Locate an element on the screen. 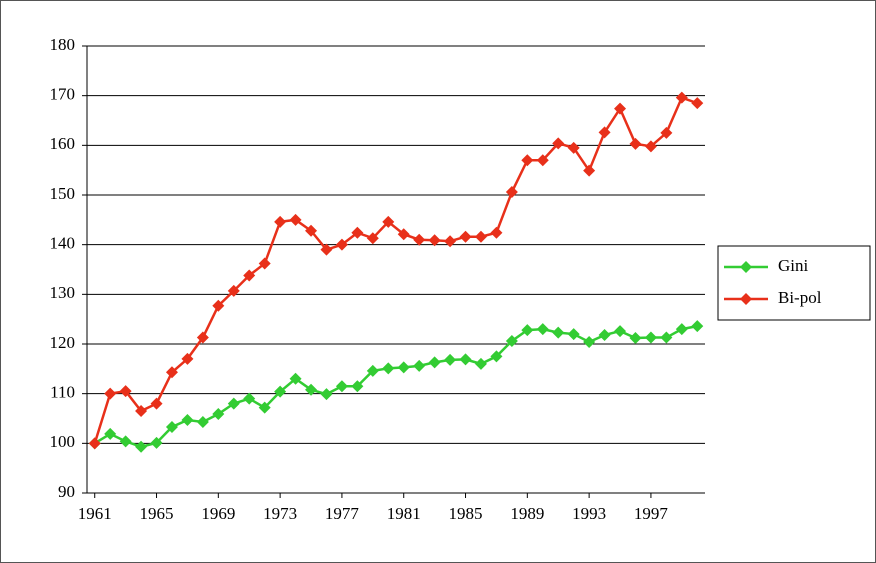  y-tick-label: 160 is located at coordinates (63, 143).